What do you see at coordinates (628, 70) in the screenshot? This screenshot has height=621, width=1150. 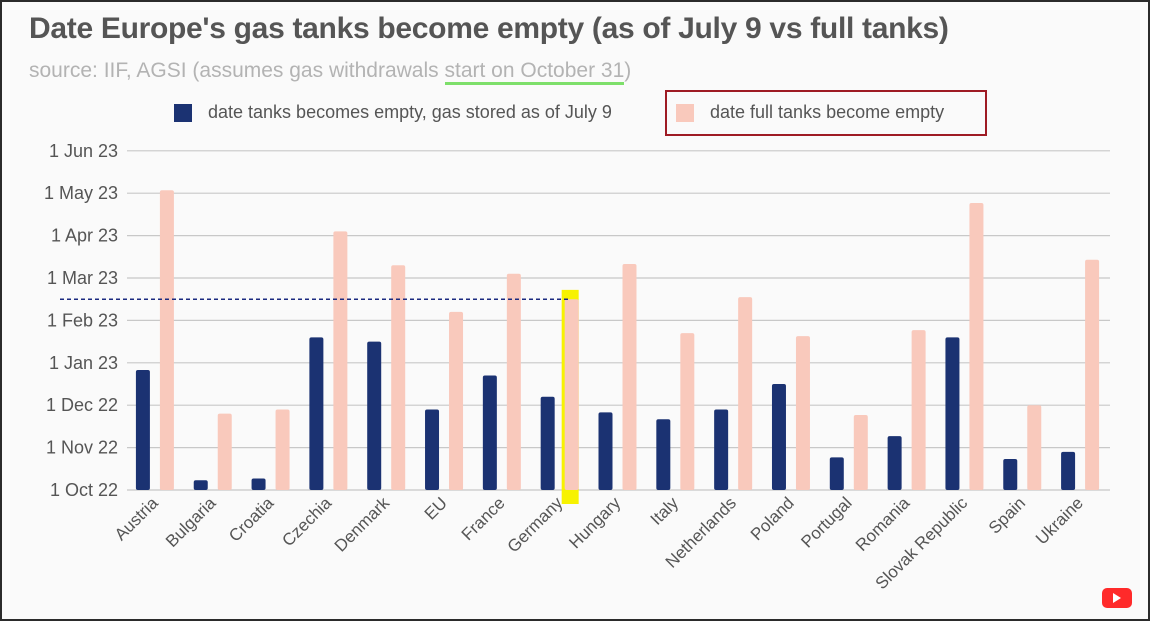 I see `subtitle-suffix: )` at bounding box center [628, 70].